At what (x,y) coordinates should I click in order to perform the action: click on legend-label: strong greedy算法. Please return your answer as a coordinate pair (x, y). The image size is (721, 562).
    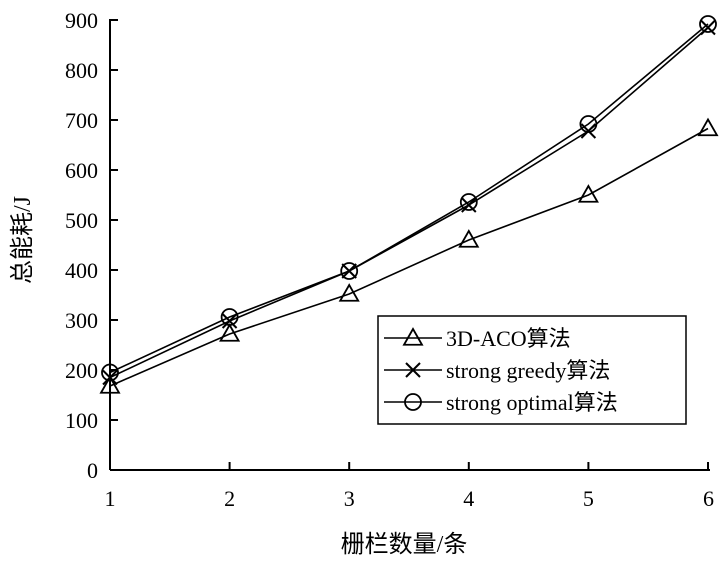
    Looking at the image, I should click on (528, 370).